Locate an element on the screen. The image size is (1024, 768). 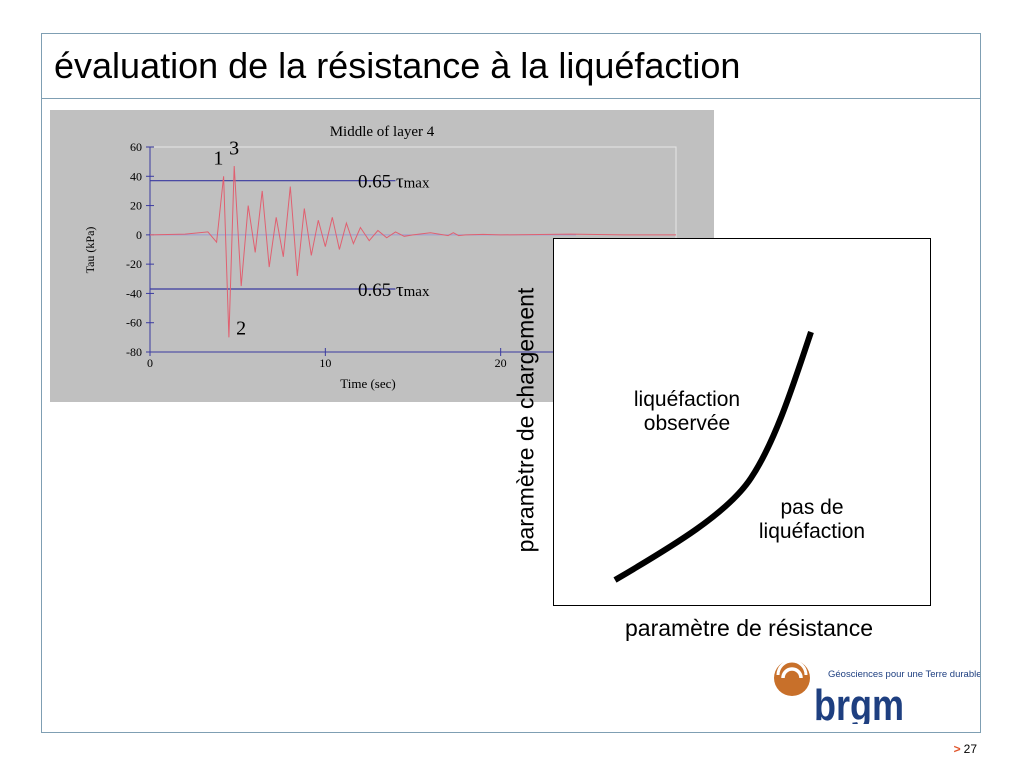
page-number: >27 is located at coordinates (965, 749).